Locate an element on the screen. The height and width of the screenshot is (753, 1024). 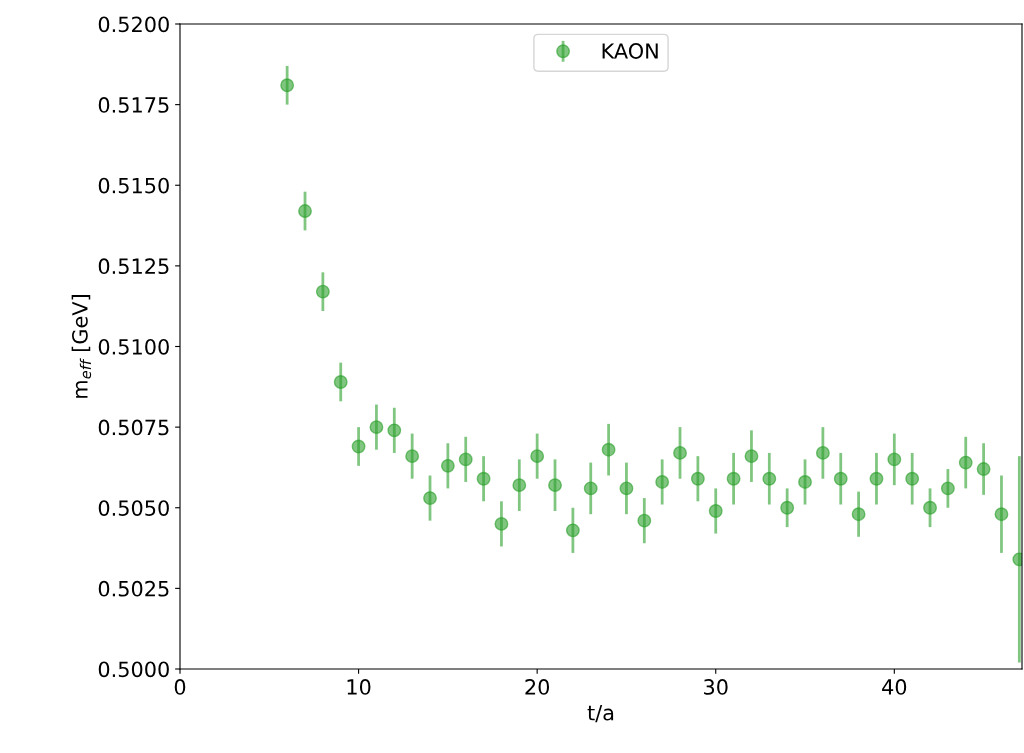
y-tick-label: 0.5150 is located at coordinates (133, 185).